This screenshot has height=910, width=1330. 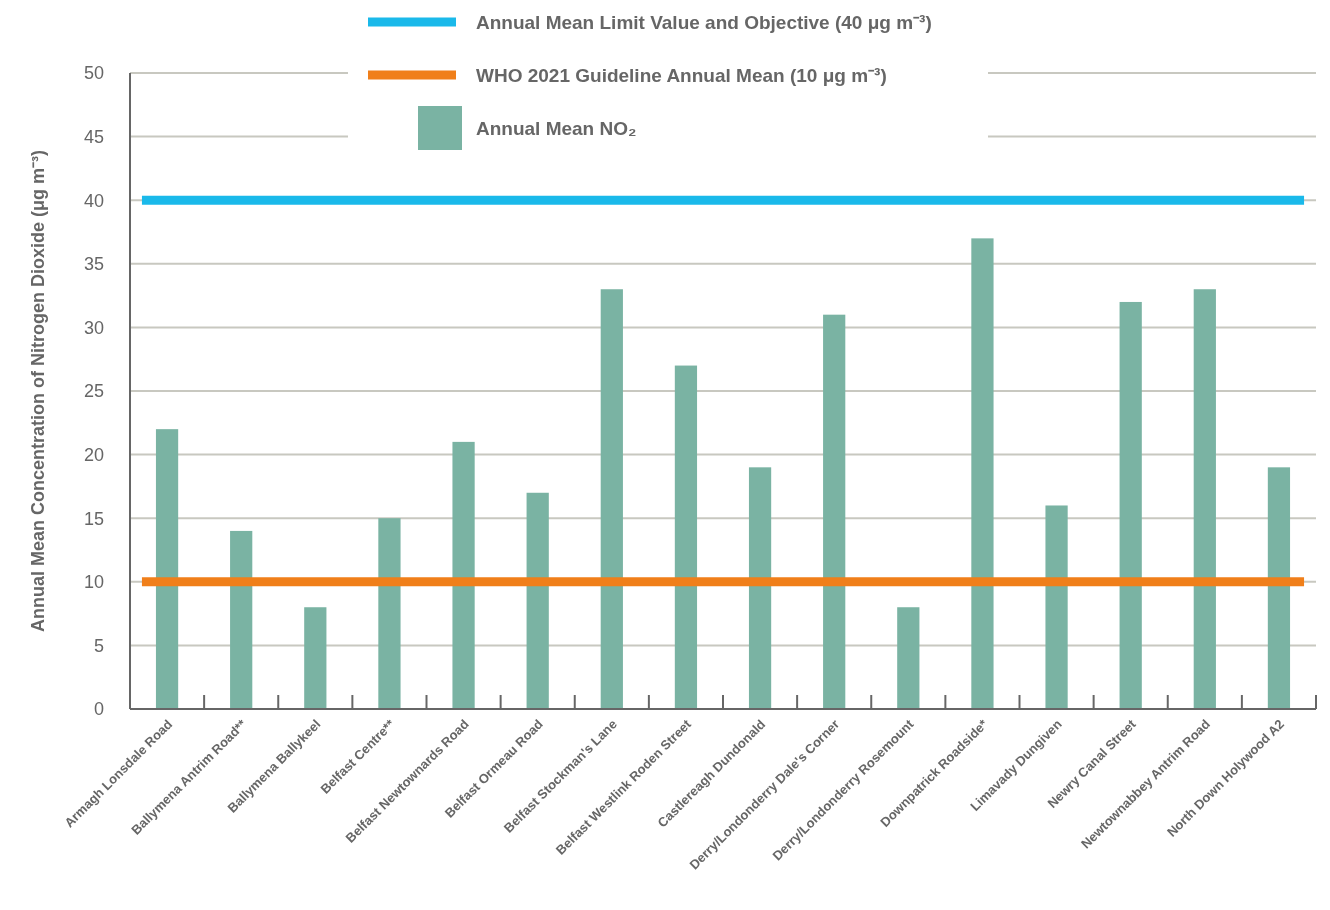 What do you see at coordinates (681, 75) in the screenshot?
I see `legend-label: WHO 2021 Guideline Annual Mean (10 μg m⁻³)` at bounding box center [681, 75].